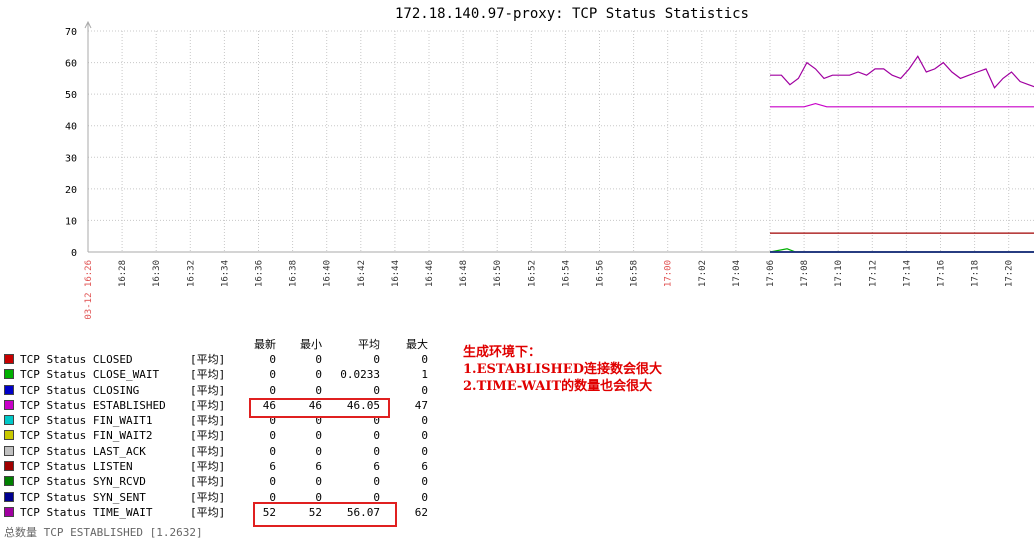 This screenshot has width=1034, height=540. Describe the element at coordinates (737, 273) in the screenshot. I see `x-tick-label: 17:04` at that location.